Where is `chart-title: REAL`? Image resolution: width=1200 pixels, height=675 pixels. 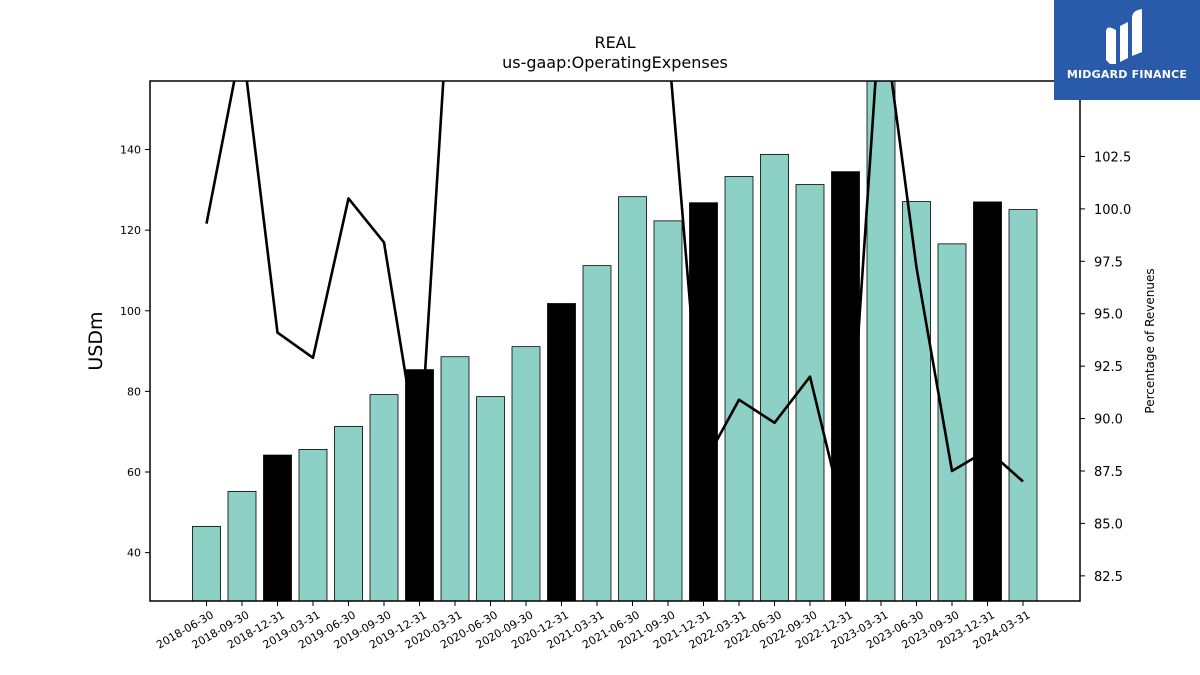 chart-title: REAL is located at coordinates (614, 42).